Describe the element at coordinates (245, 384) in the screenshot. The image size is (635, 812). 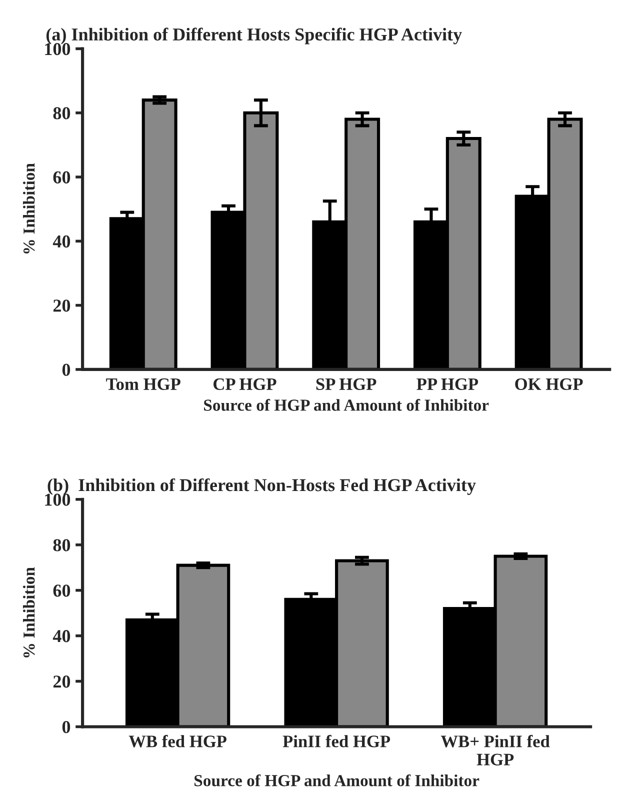
I see `x-tick-label: CP HGP` at that location.